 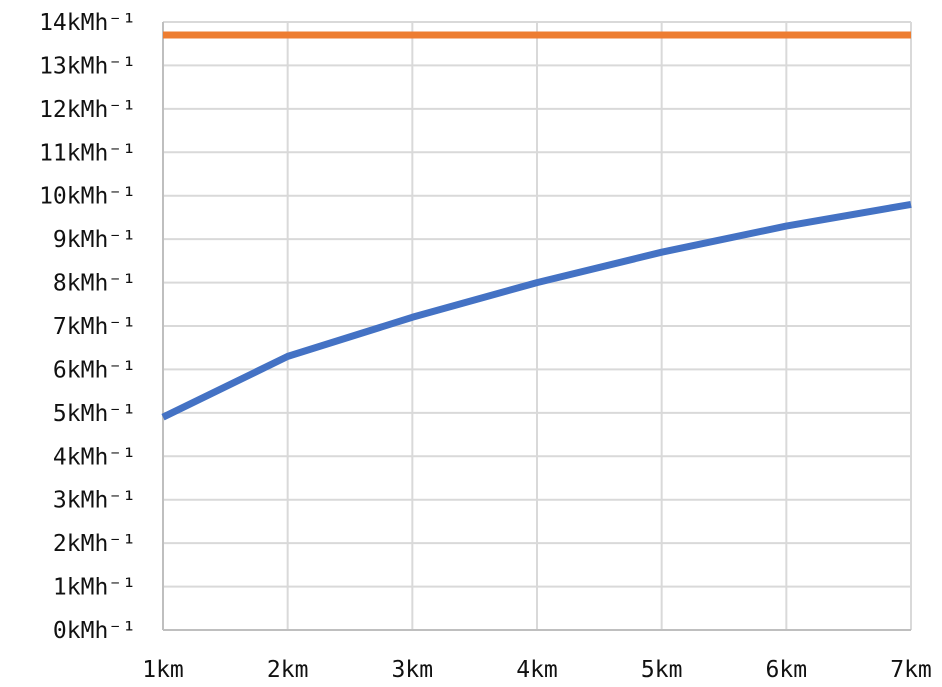 What do you see at coordinates (94, 414) in the screenshot?
I see `y-tick-label: 5kMh⁻¹` at bounding box center [94, 414].